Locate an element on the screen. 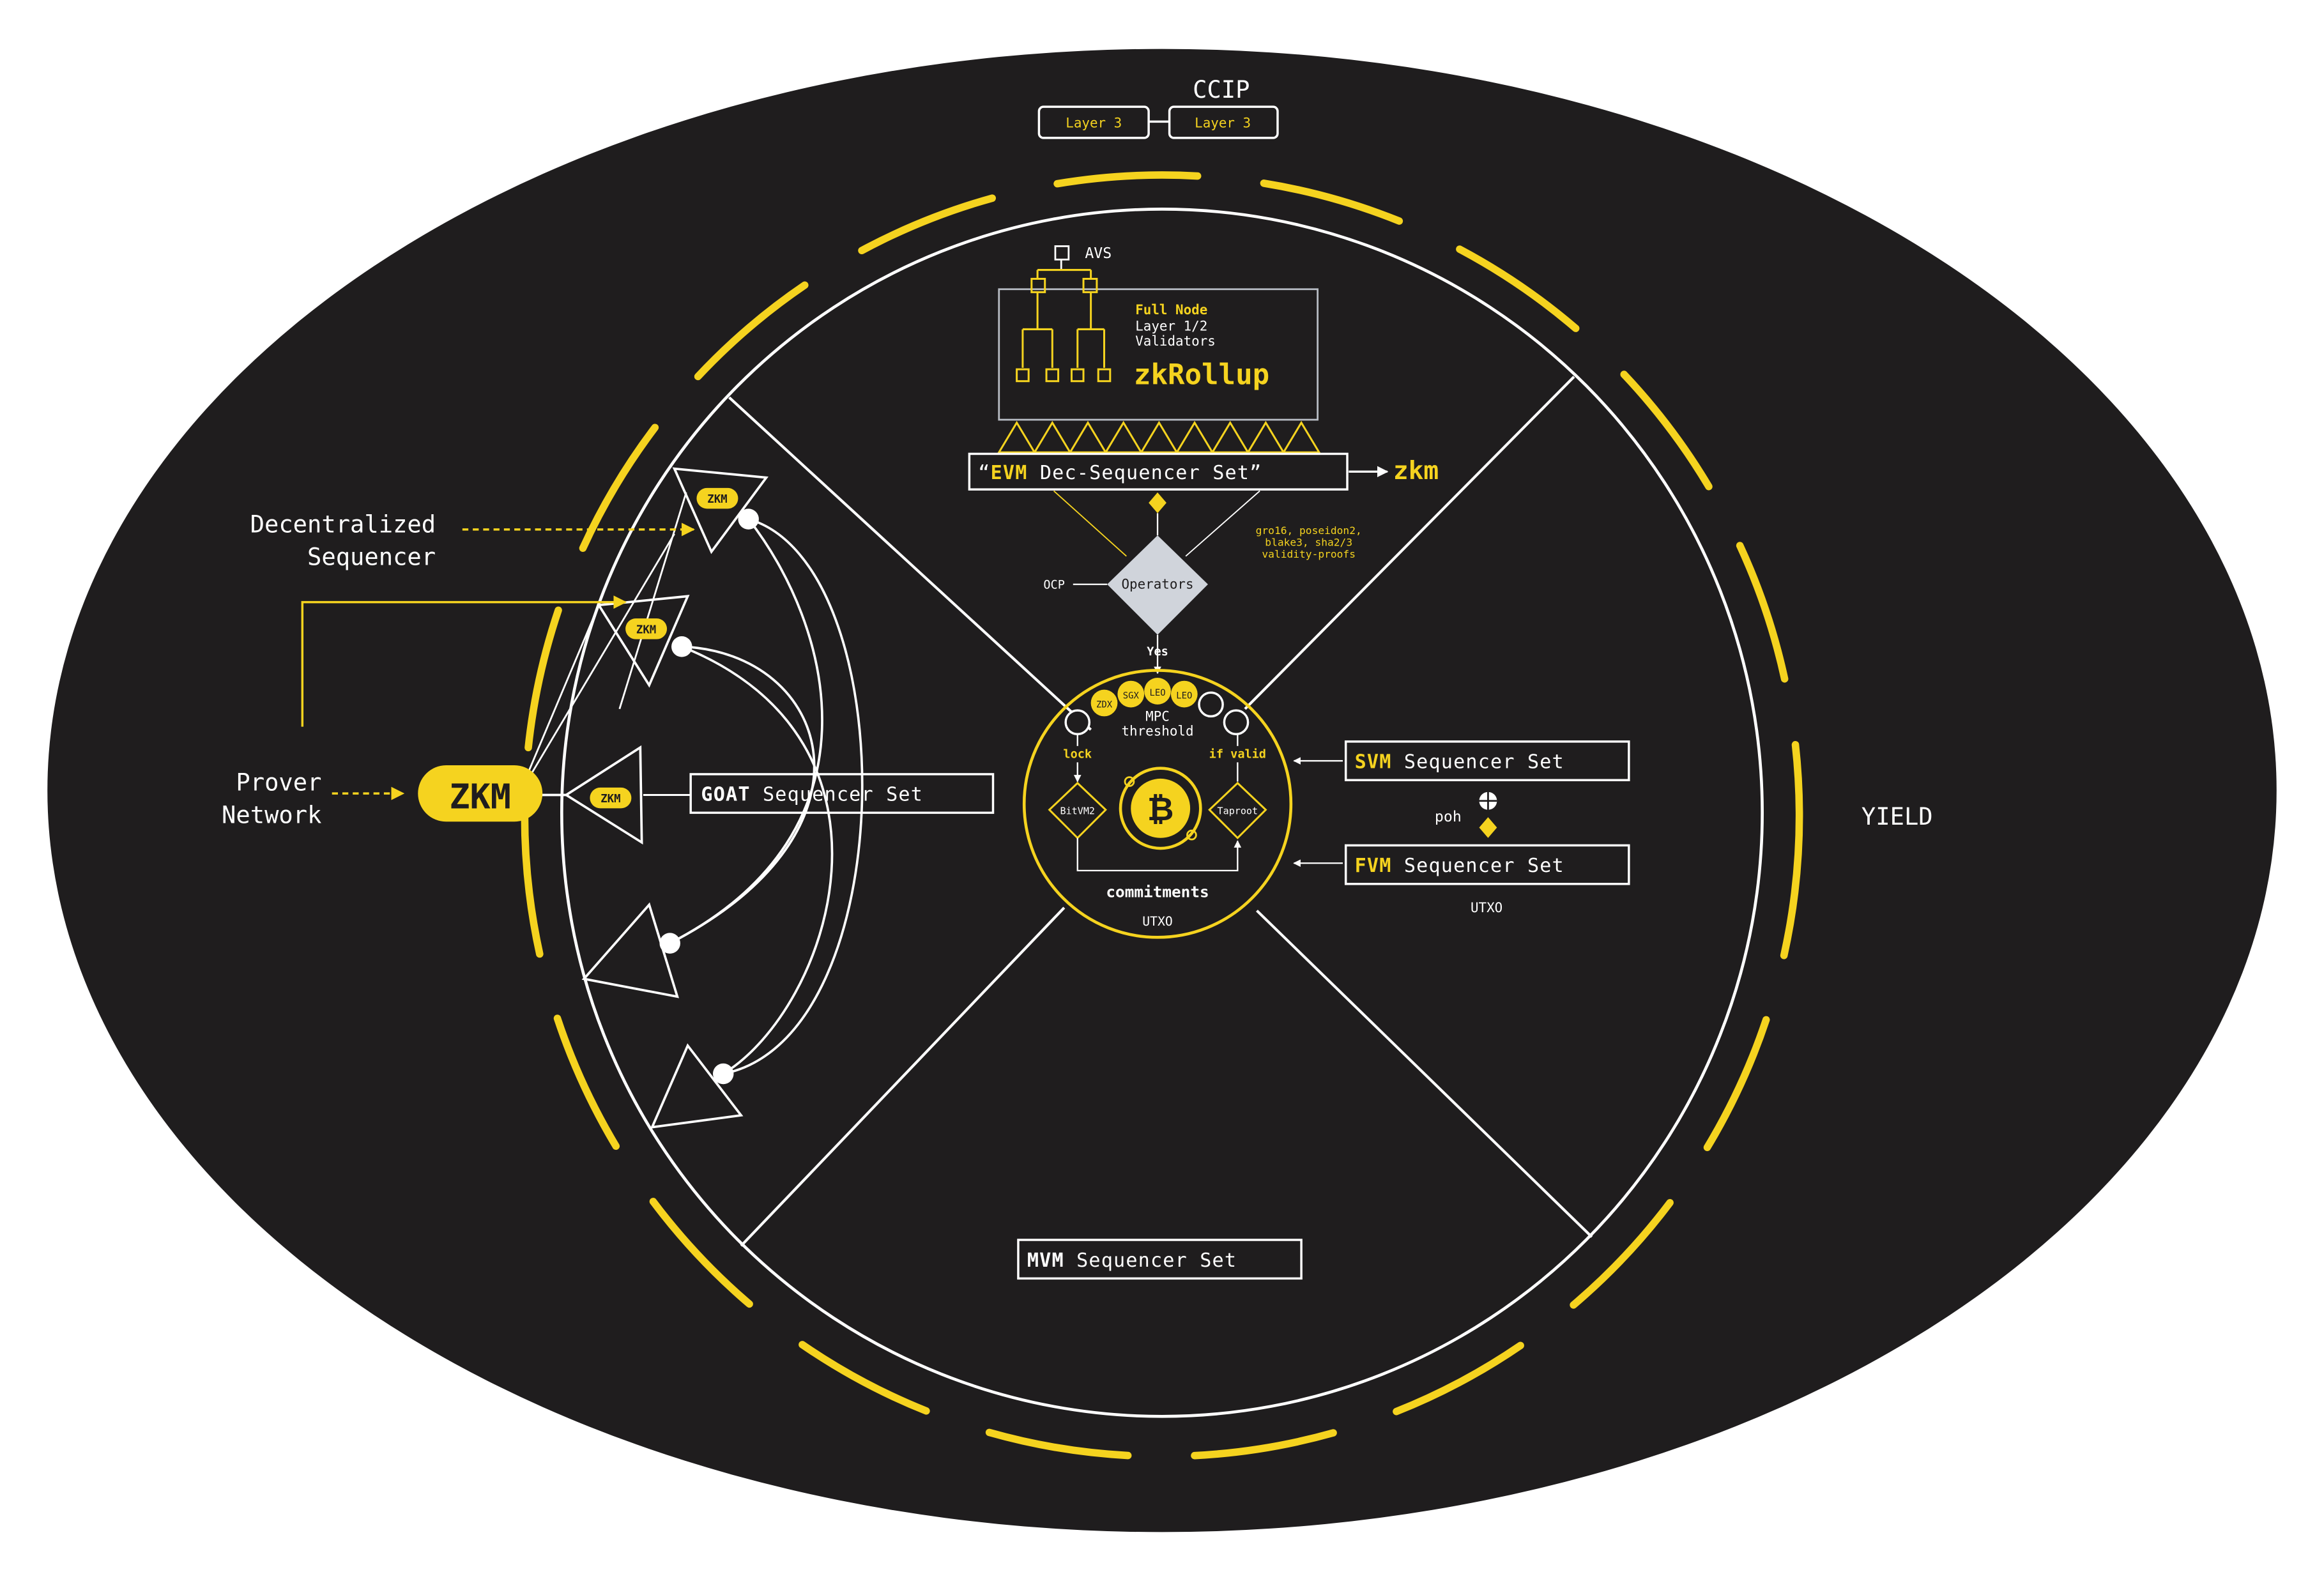 This screenshot has width=2324, height=1581. fvm-sequencer-label: FVM Sequencer Set is located at coordinates (1459, 866).